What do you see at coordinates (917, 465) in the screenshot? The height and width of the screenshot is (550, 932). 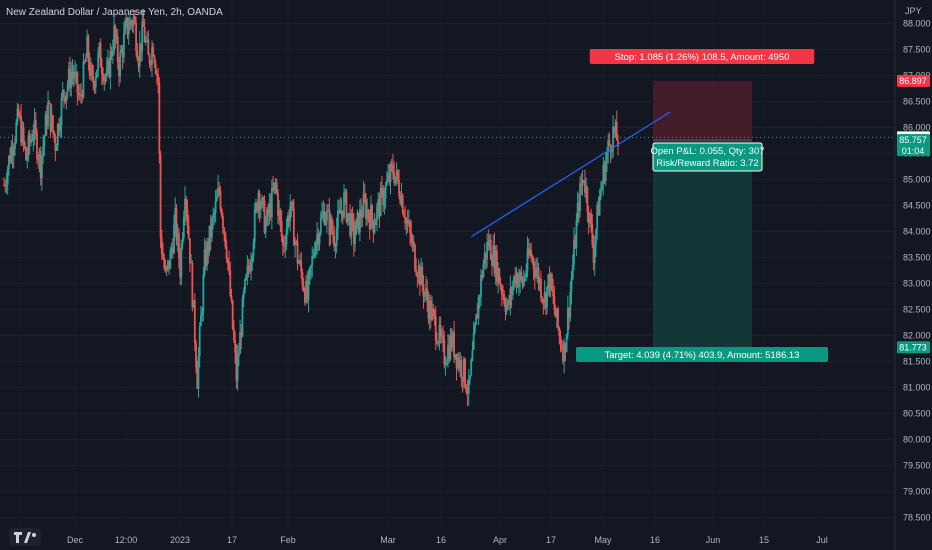 I see `y-tick-label: 79.500` at bounding box center [917, 465].